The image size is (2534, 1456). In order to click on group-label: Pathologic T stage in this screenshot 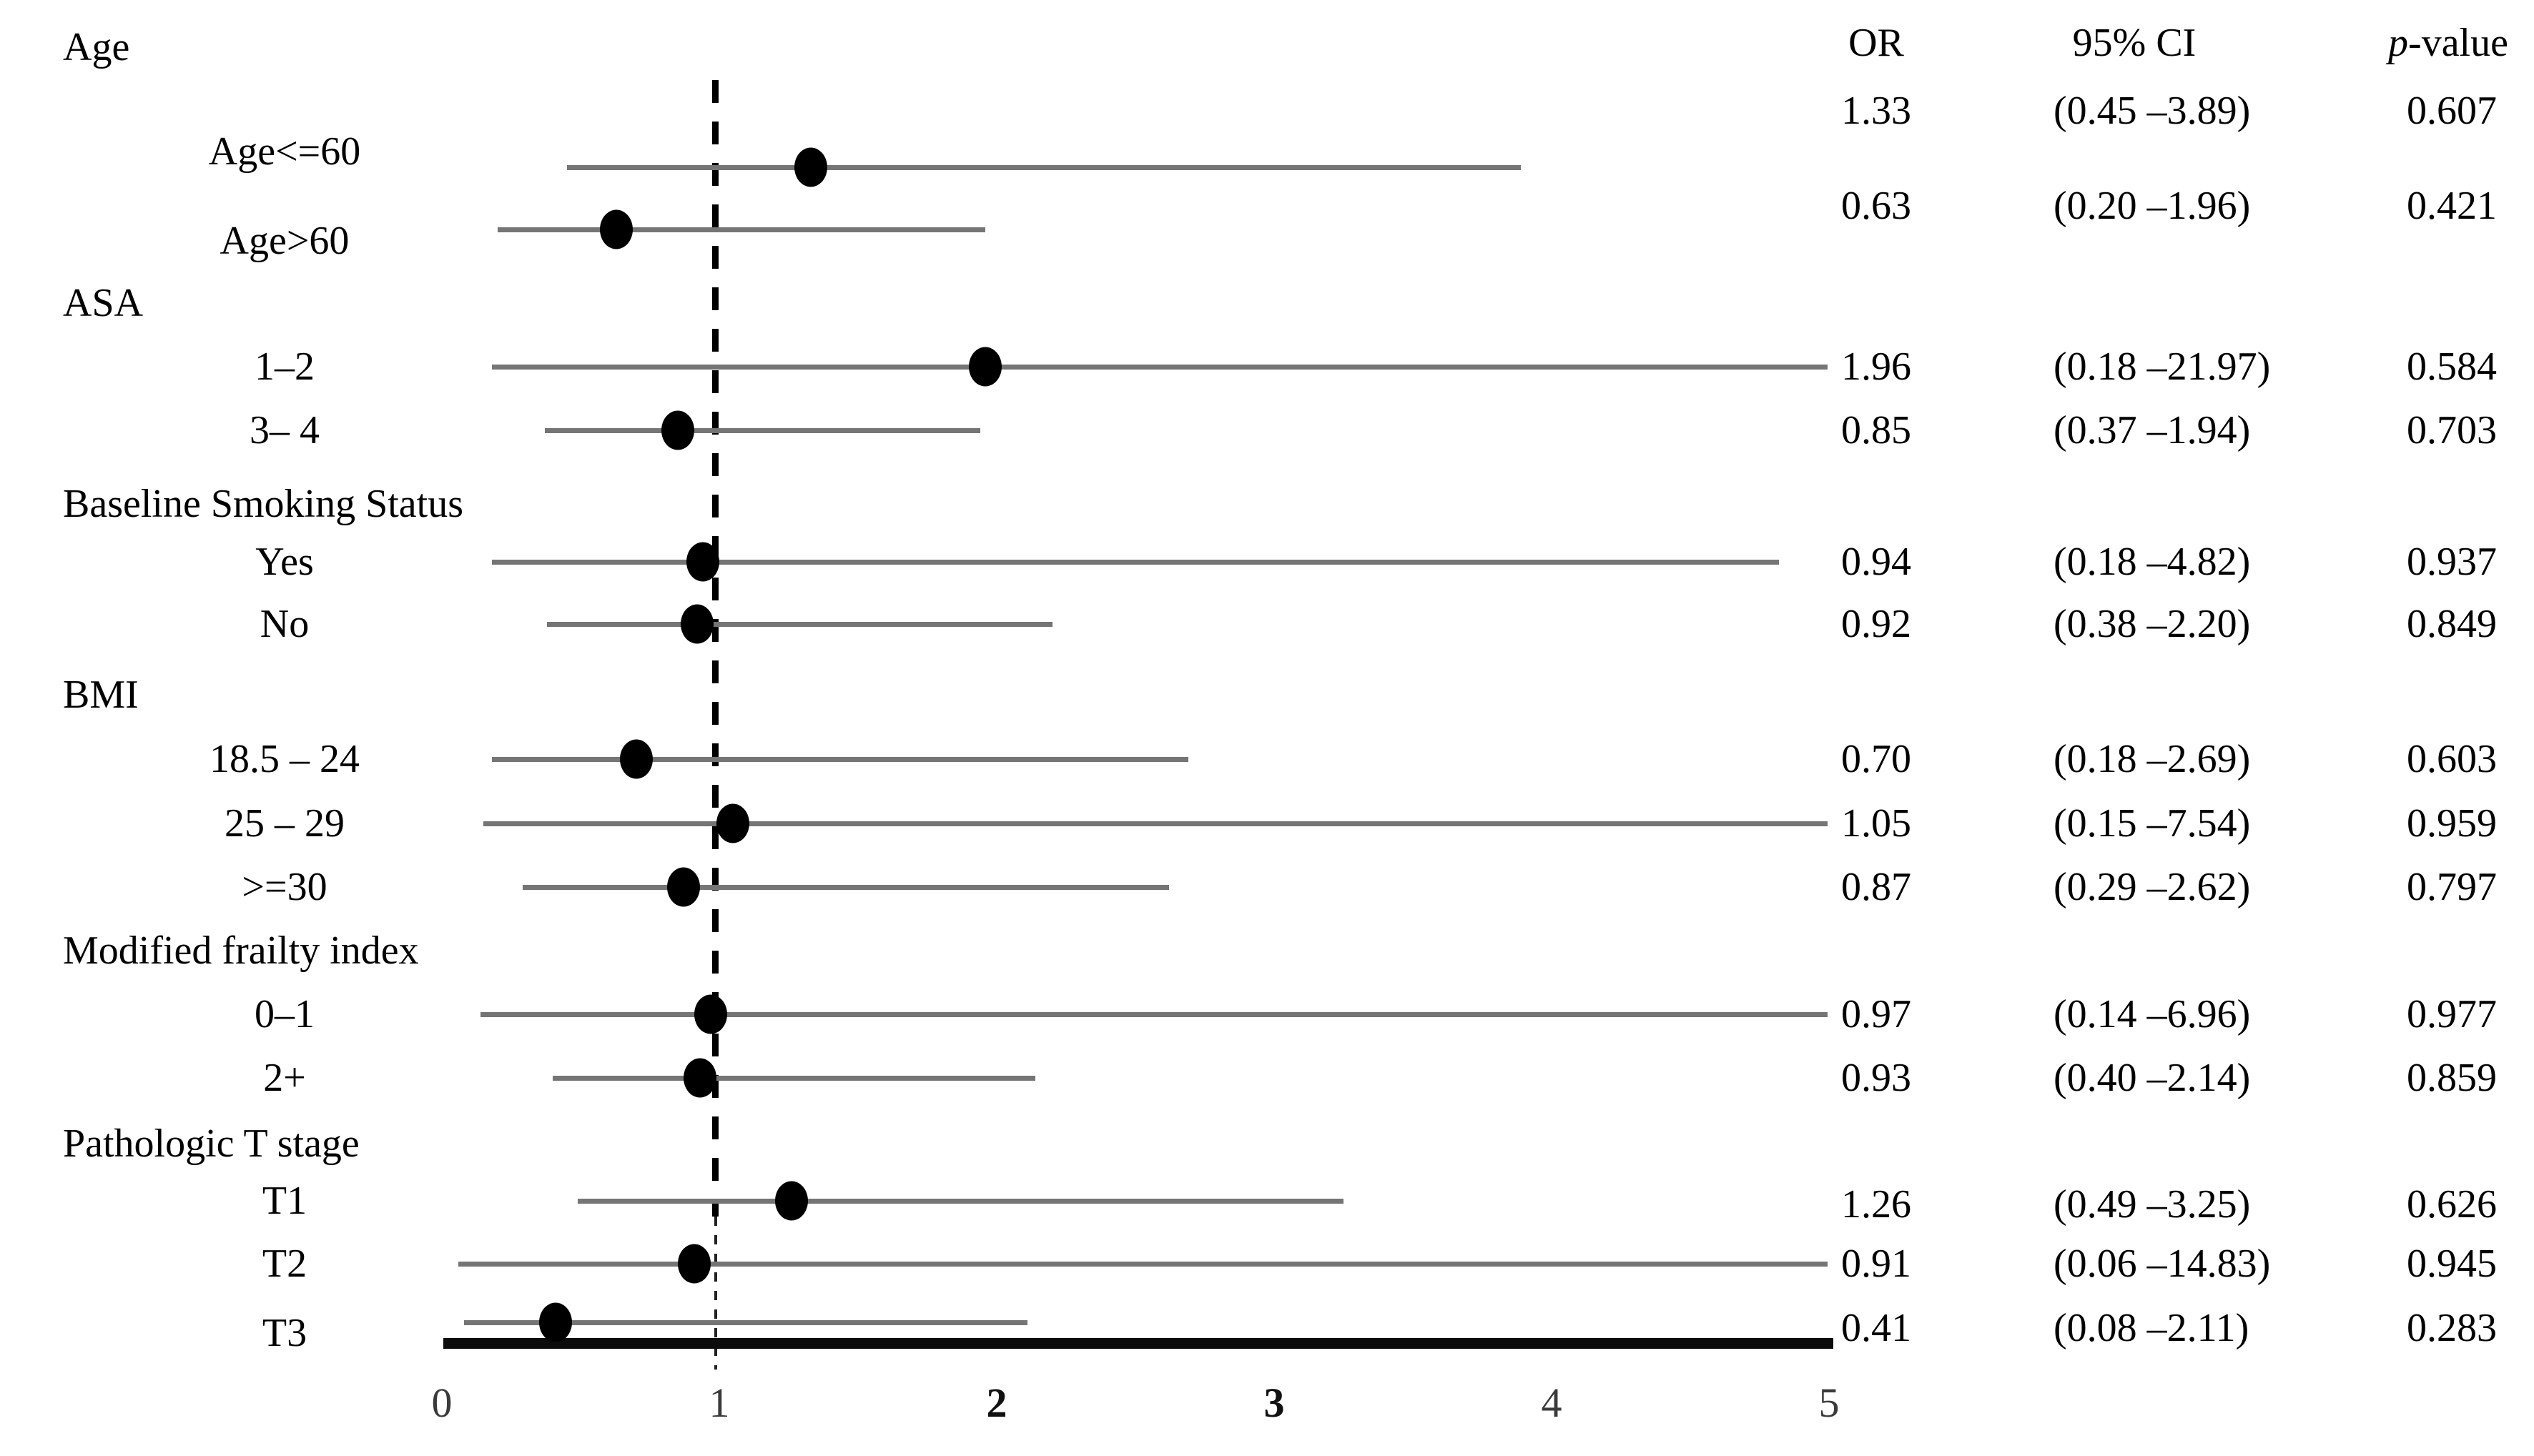, I will do `click(211, 1143)`.